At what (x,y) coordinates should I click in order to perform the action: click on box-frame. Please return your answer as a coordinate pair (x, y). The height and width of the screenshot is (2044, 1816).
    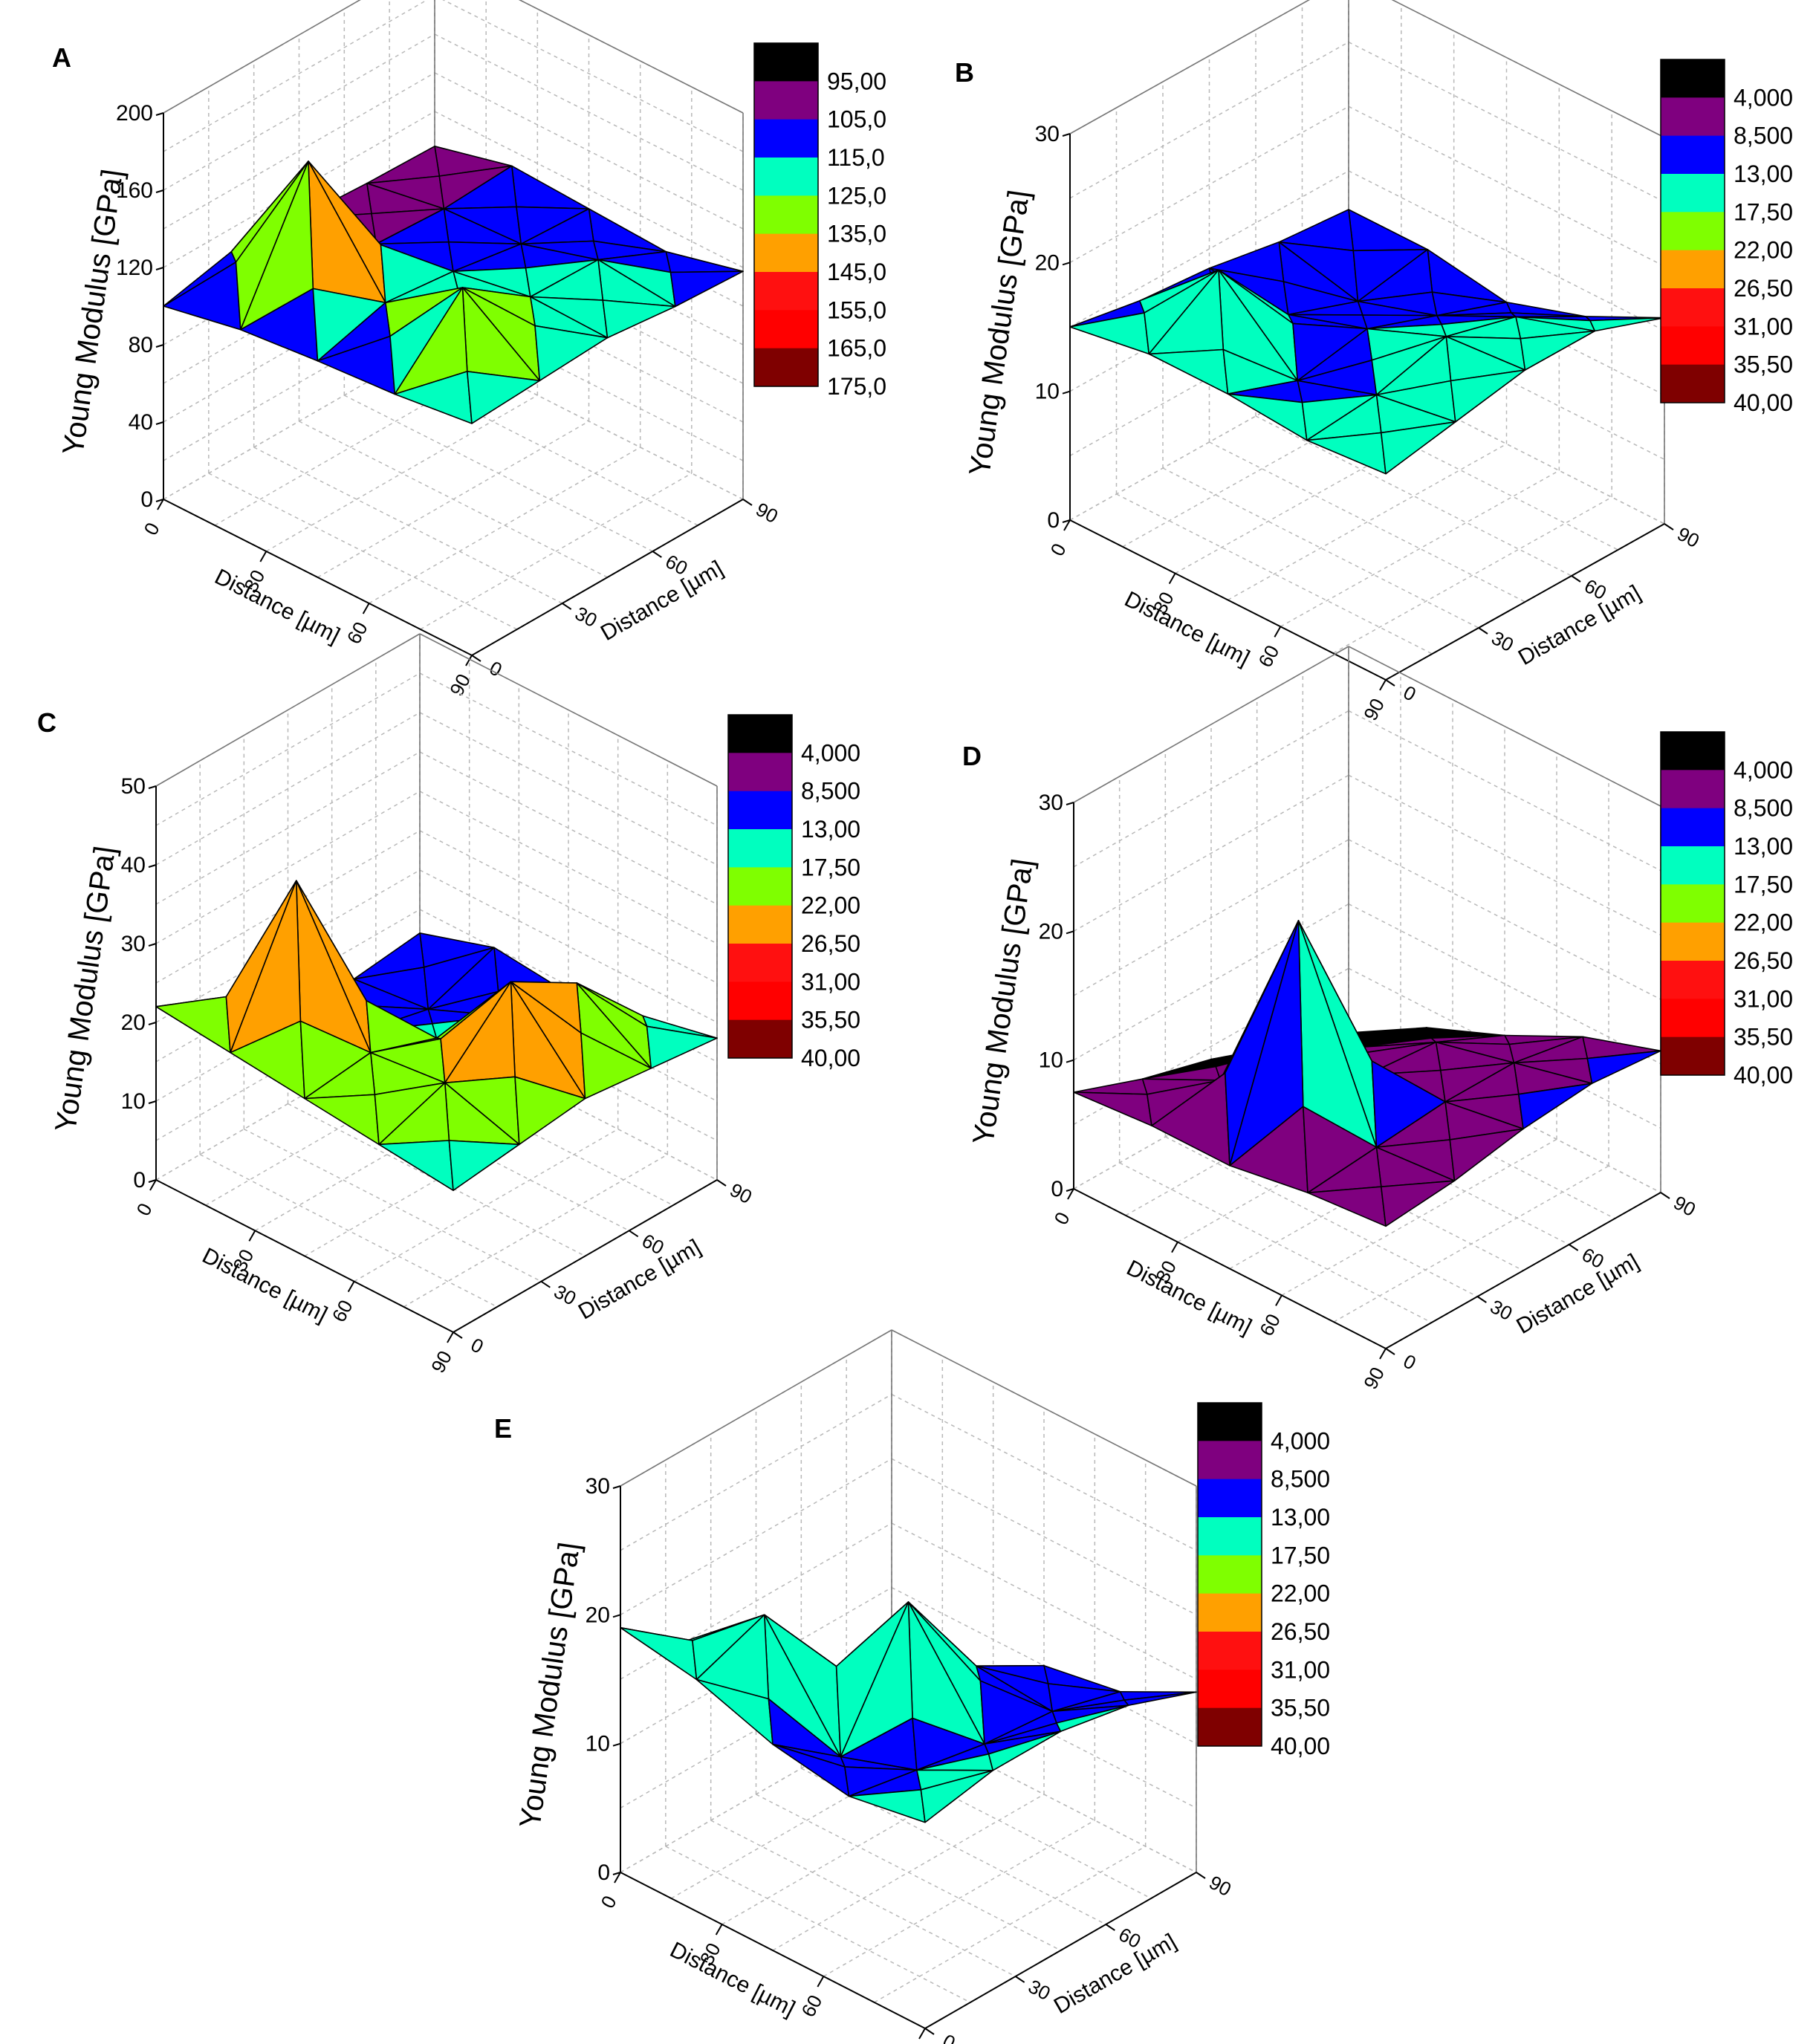
    Looking at the image, I should click on (436, 906).